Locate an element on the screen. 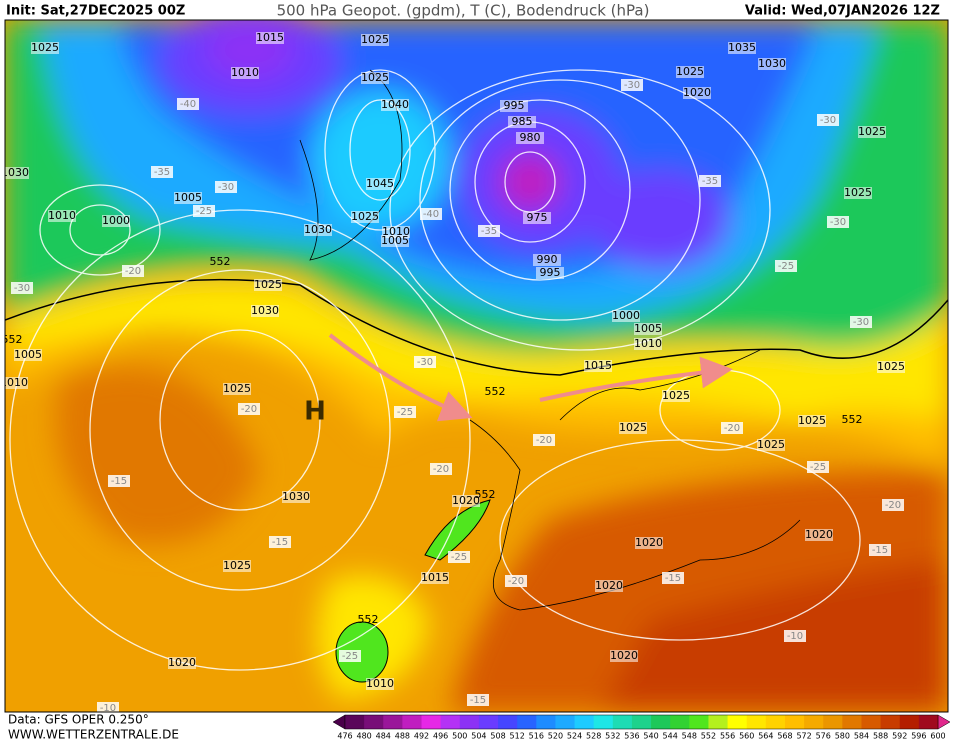 The height and width of the screenshot is (742, 953). colorbar-tick-label: 520 is located at coordinates (555, 736).